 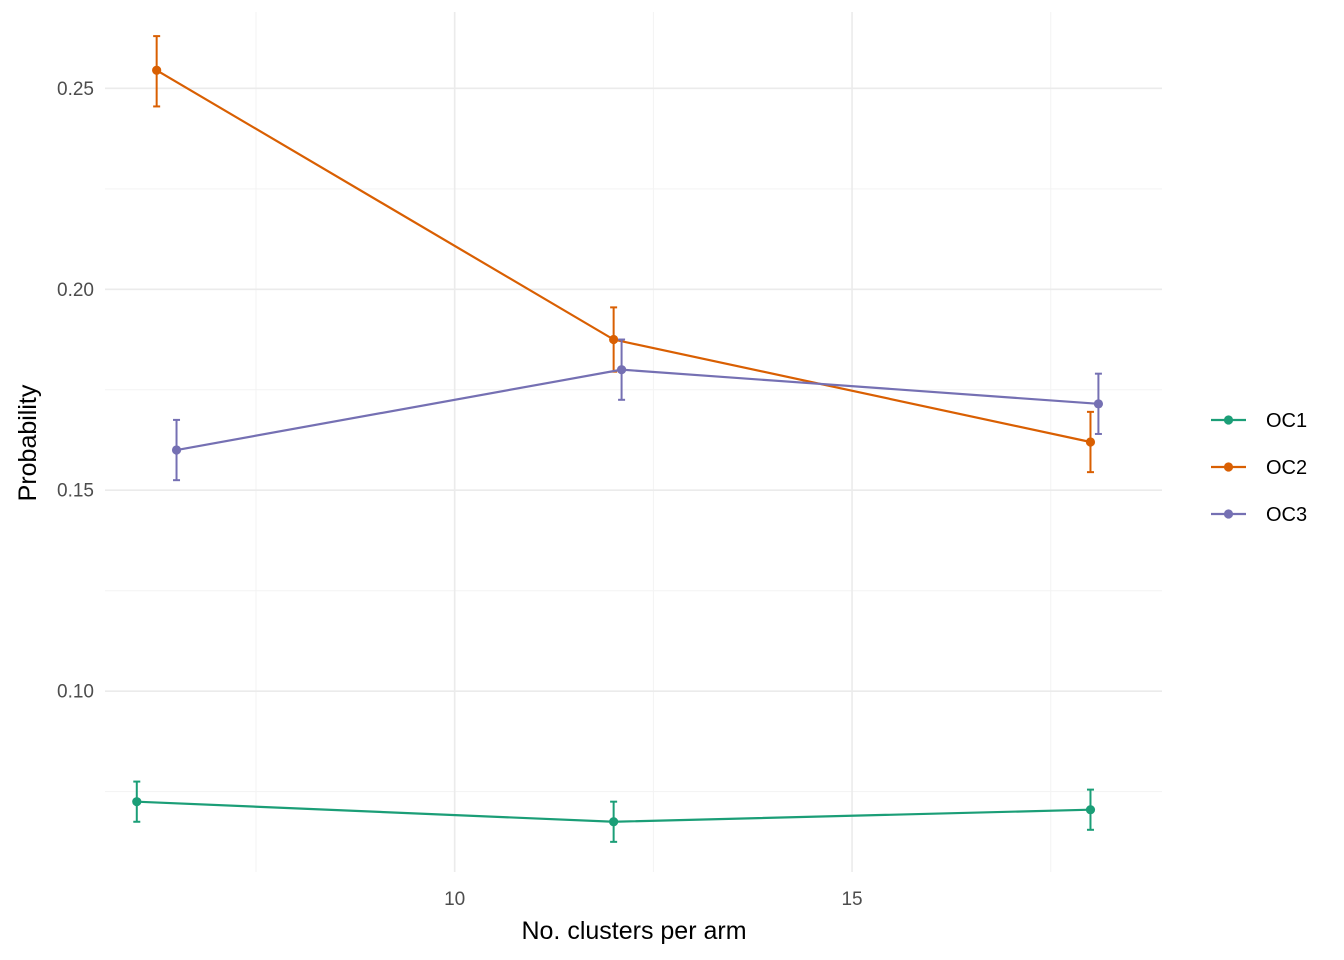 I want to click on y-tick-label: 0.25, so click(x=75, y=89).